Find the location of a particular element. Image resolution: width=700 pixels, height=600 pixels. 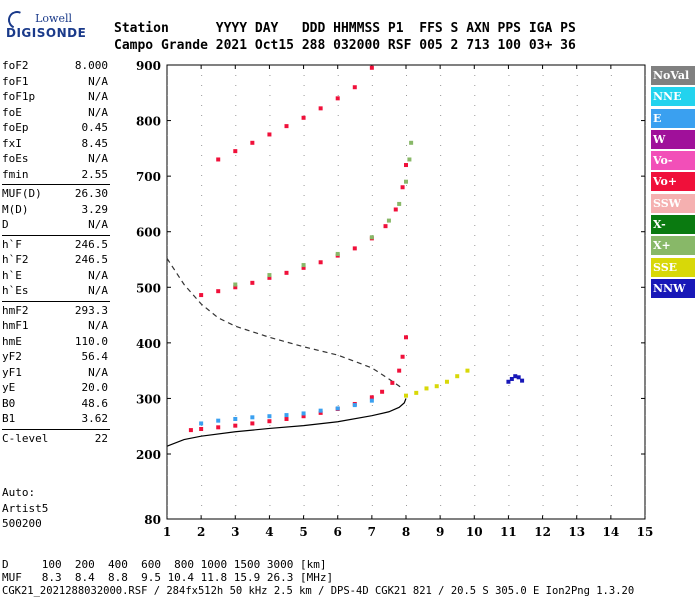

param-separator is located at coordinates (56, 235).